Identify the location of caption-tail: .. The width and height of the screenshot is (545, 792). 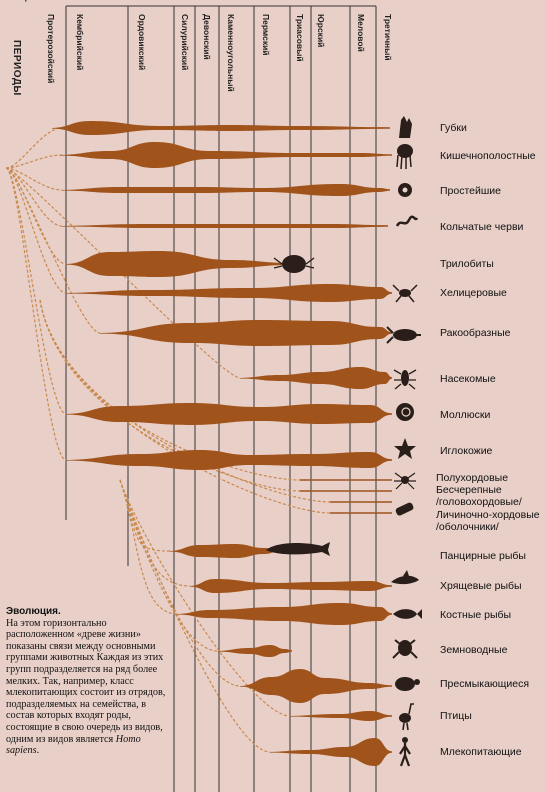
(38, 751).